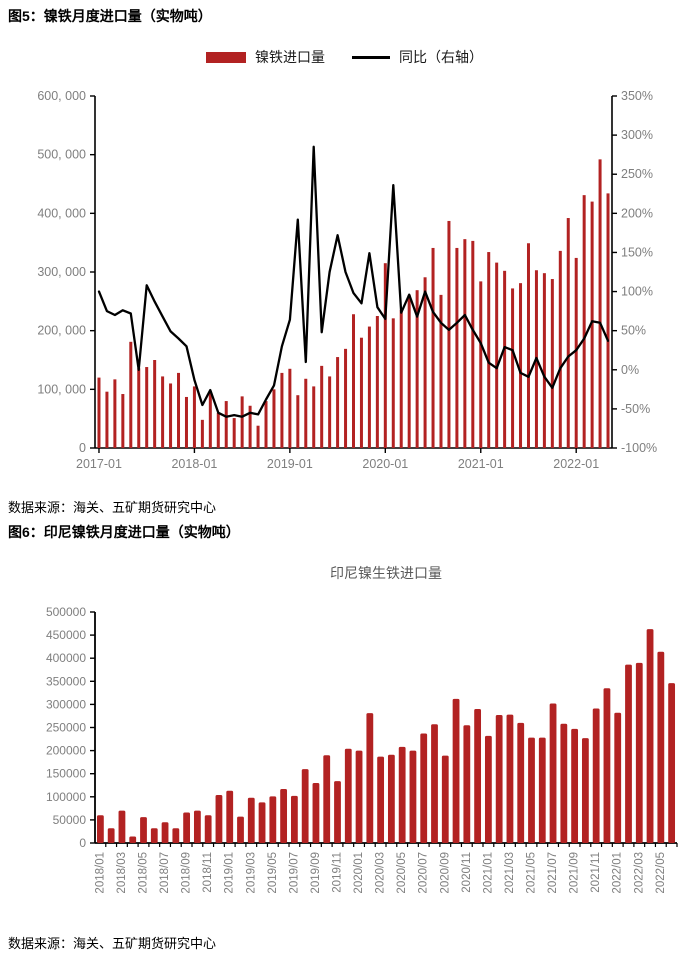 This screenshot has height=968, width=689. Describe the element at coordinates (66, 658) in the screenshot. I see `svg-text: 400000` at that location.